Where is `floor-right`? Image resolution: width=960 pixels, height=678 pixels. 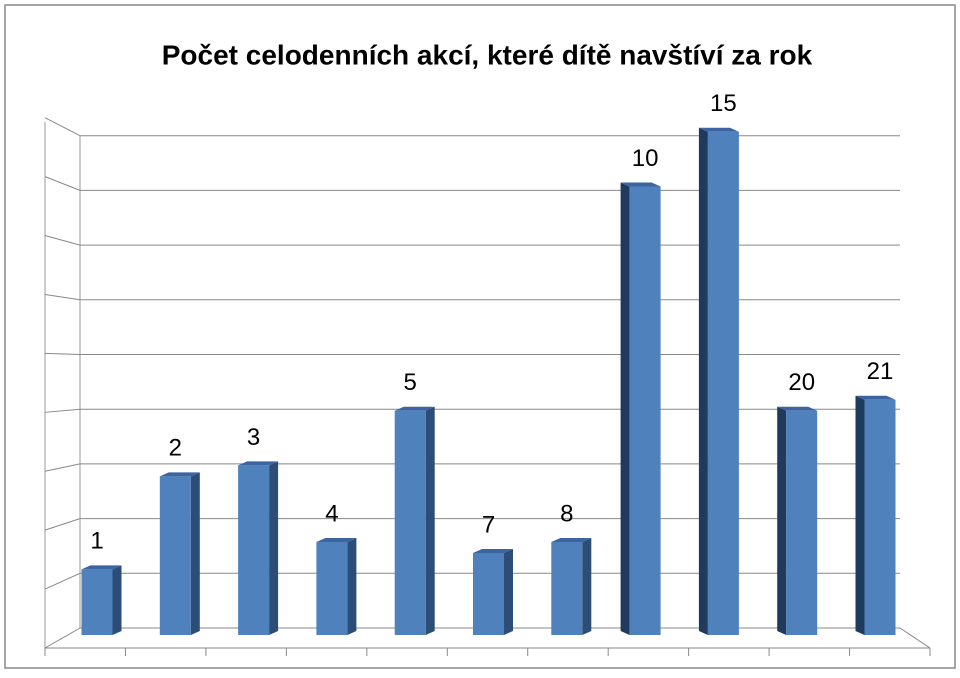
floor-right is located at coordinates (915, 638).